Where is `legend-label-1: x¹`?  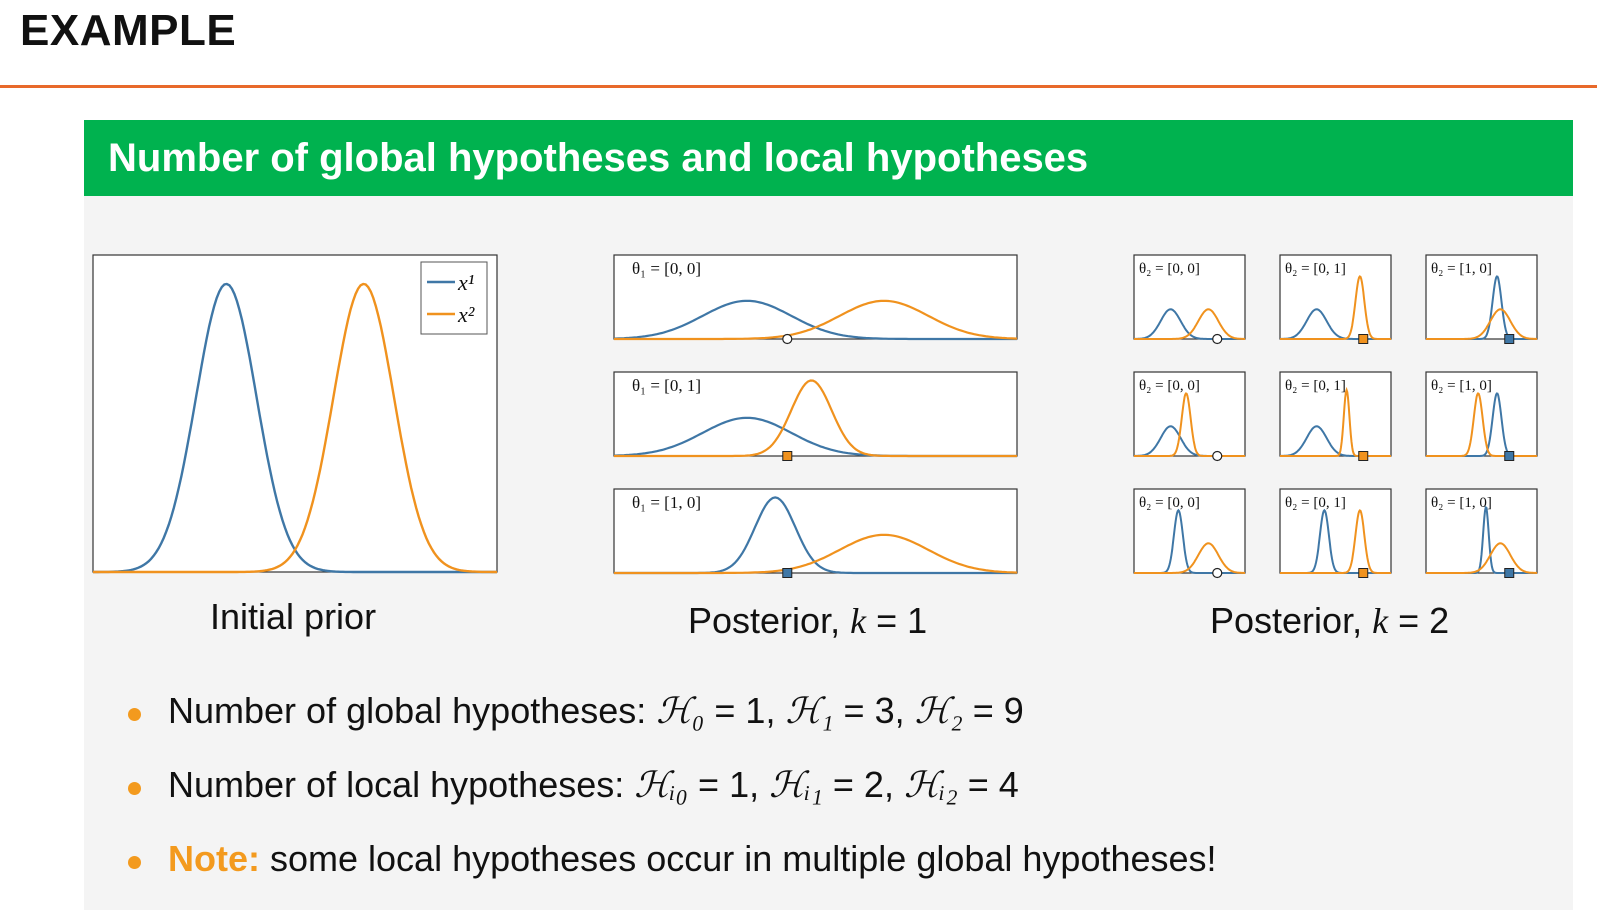
legend-label-1: x¹ is located at coordinates (465, 282).